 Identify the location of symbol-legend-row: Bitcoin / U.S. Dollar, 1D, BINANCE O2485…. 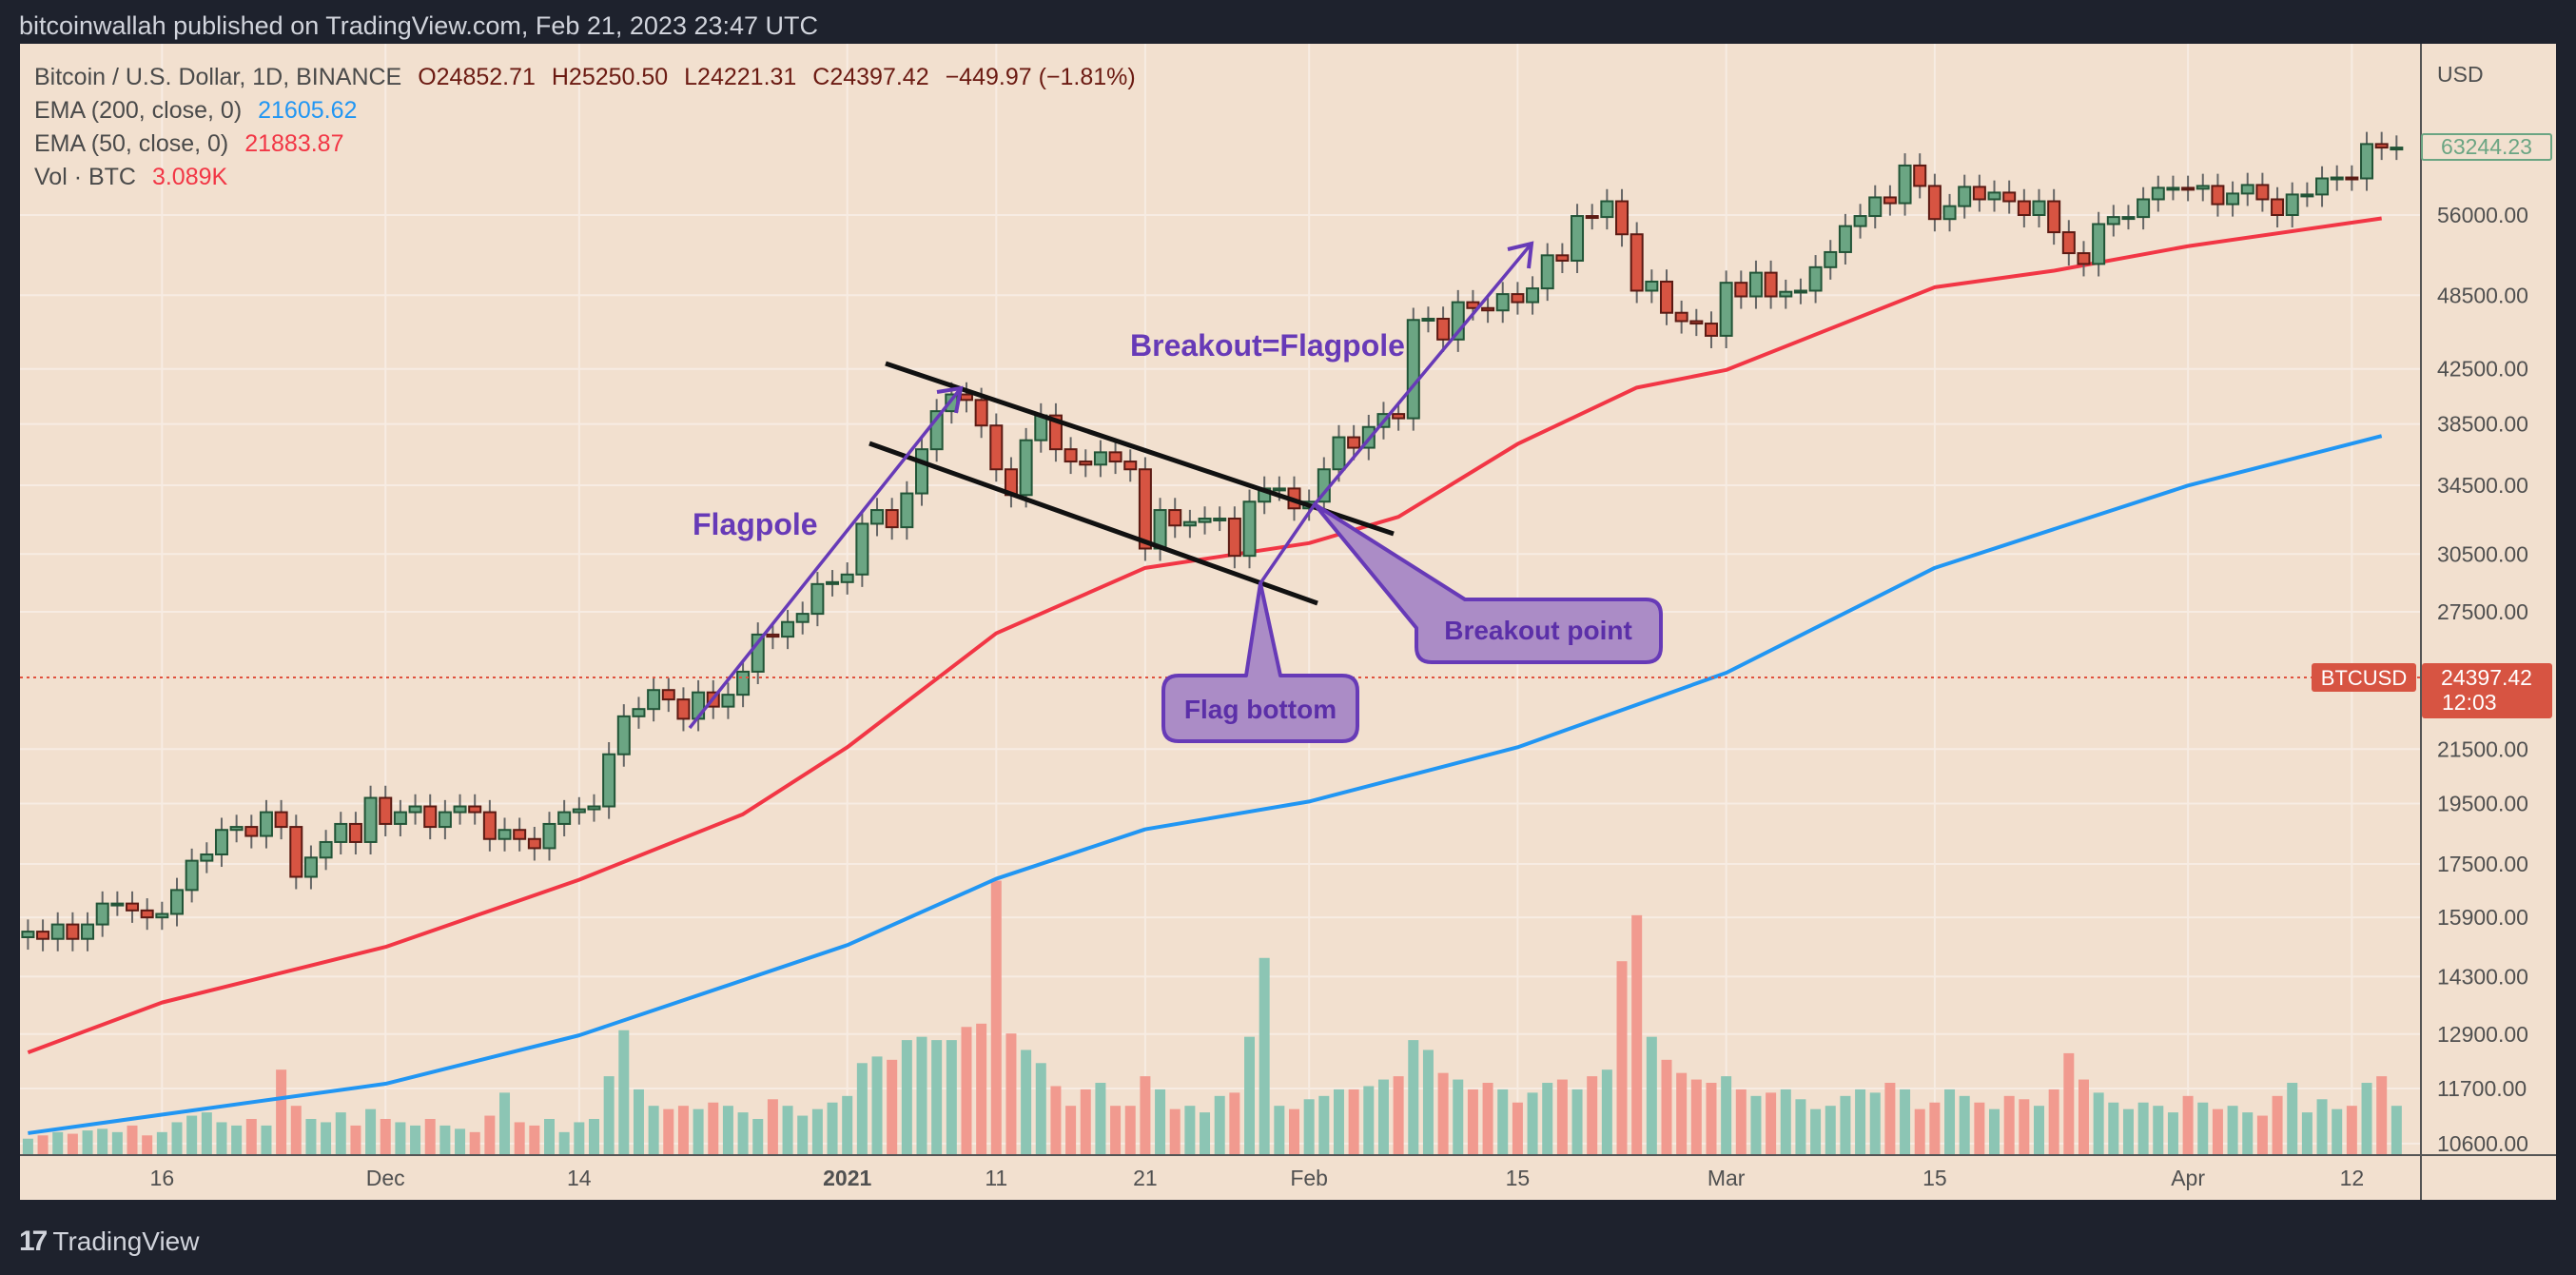
(590, 77).